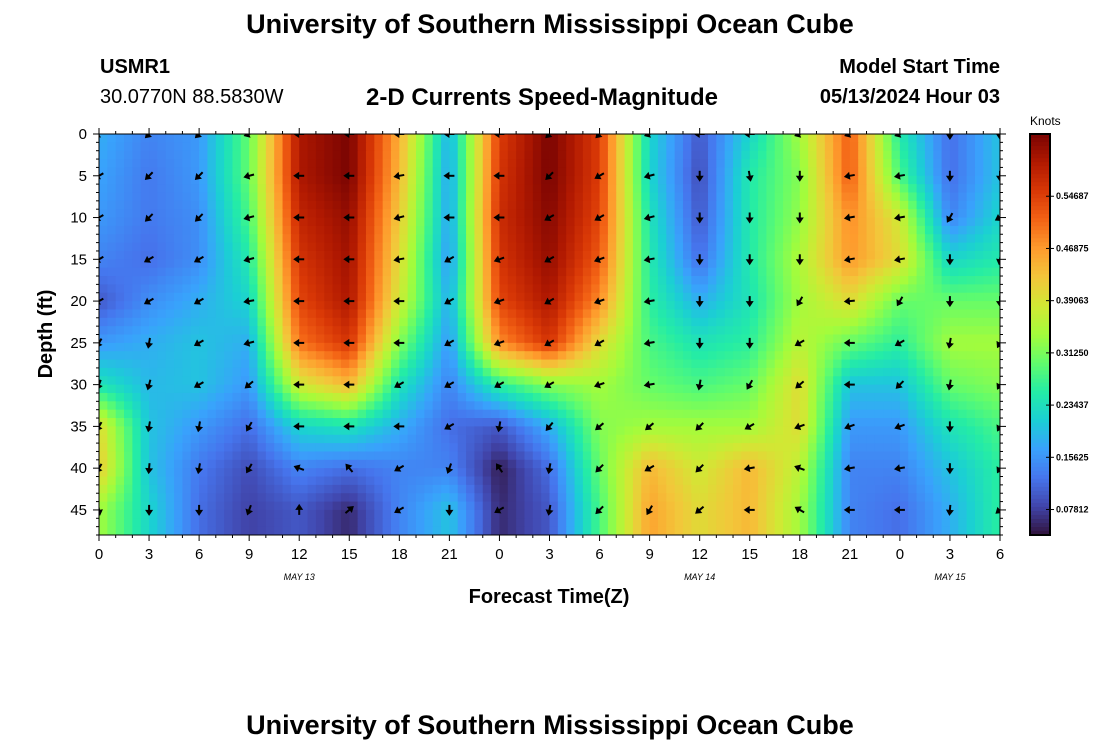  Describe the element at coordinates (909, 97) in the screenshot. I see `model-start-value: 05/13/2024 Hour 03` at that location.